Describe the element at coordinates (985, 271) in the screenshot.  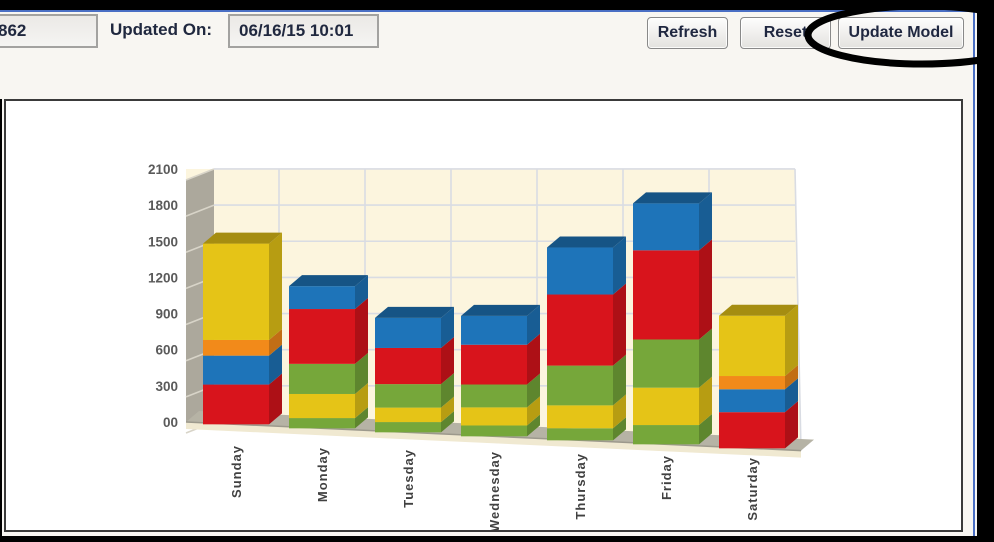
I see `window-frame-right` at that location.